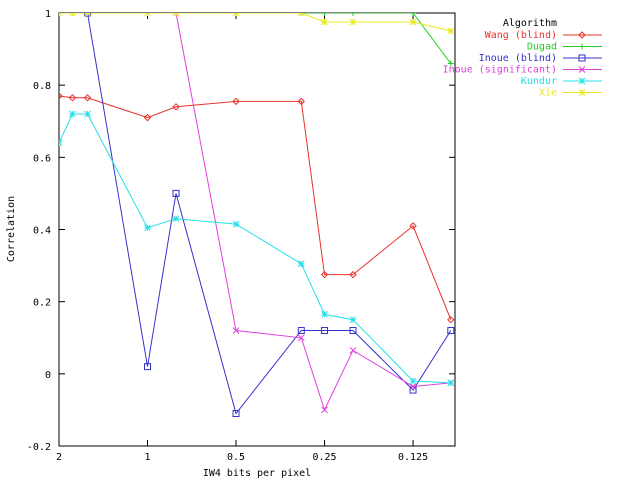 The height and width of the screenshot is (480, 640). What do you see at coordinates (518, 58) in the screenshot?
I see `legend-entry-label: Inoue (blind)` at bounding box center [518, 58].